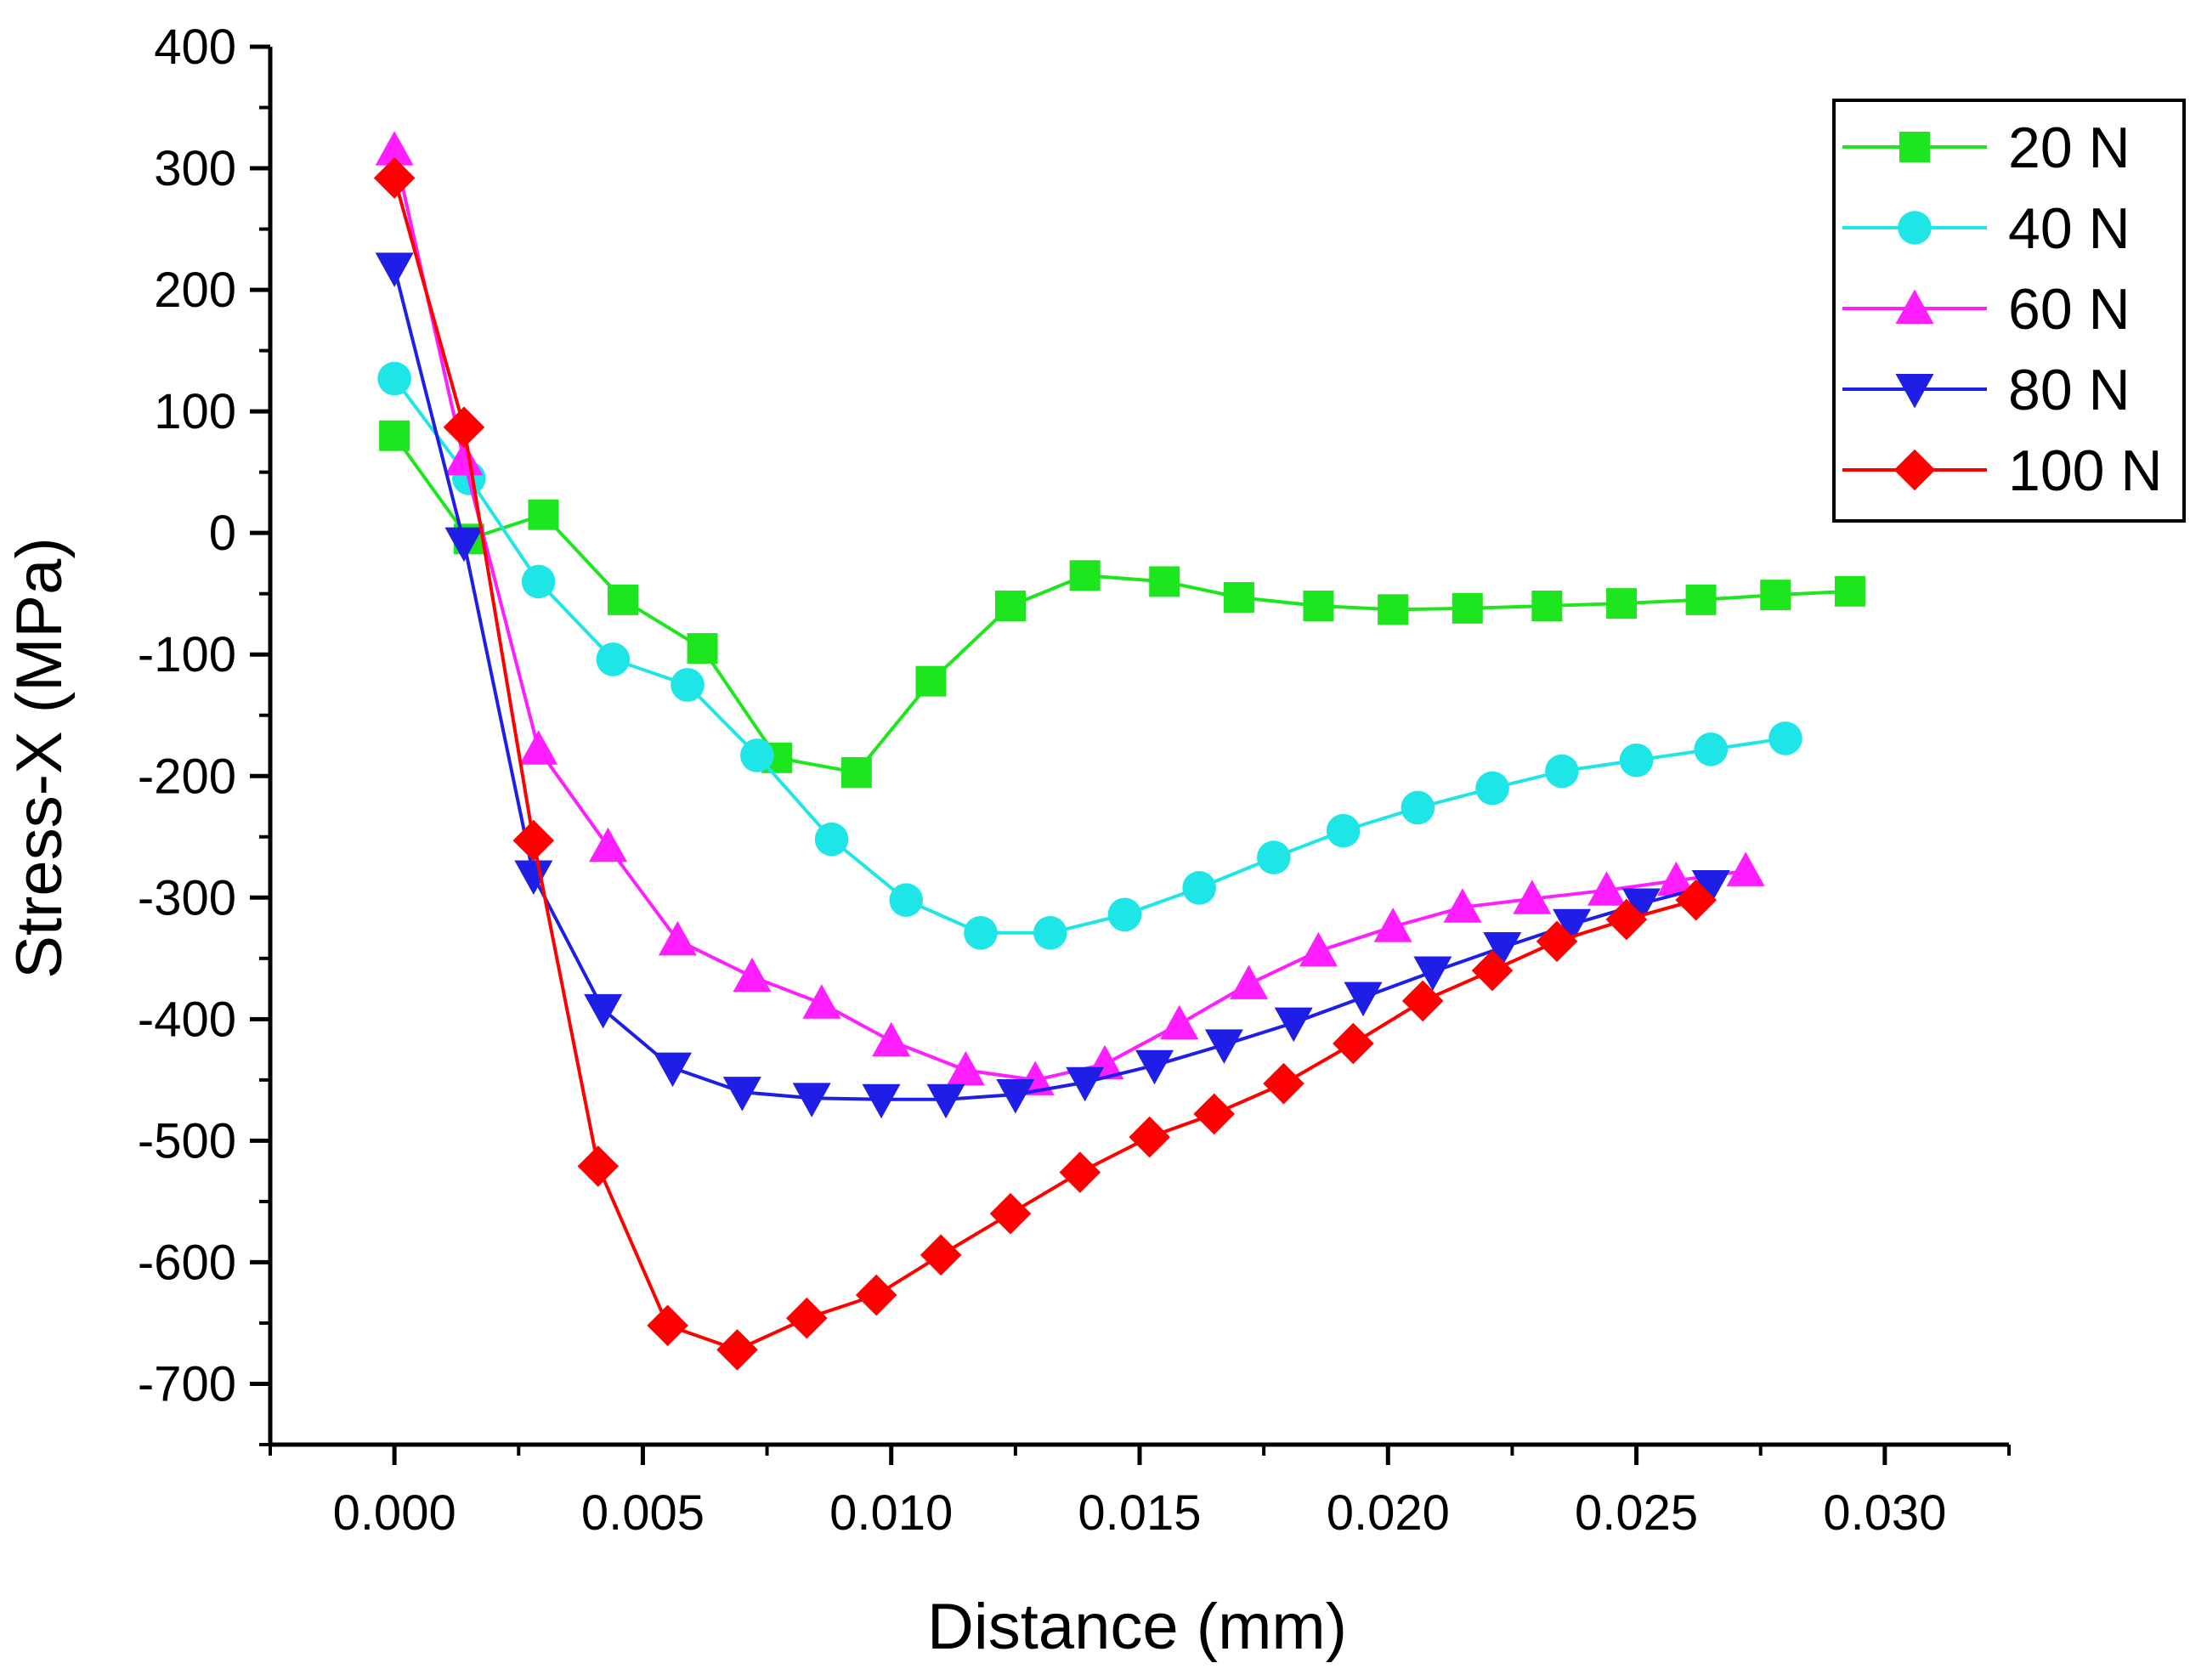  Describe the element at coordinates (1986, 148) in the screenshot. I see `legend-item-20-n: 20 N` at that location.